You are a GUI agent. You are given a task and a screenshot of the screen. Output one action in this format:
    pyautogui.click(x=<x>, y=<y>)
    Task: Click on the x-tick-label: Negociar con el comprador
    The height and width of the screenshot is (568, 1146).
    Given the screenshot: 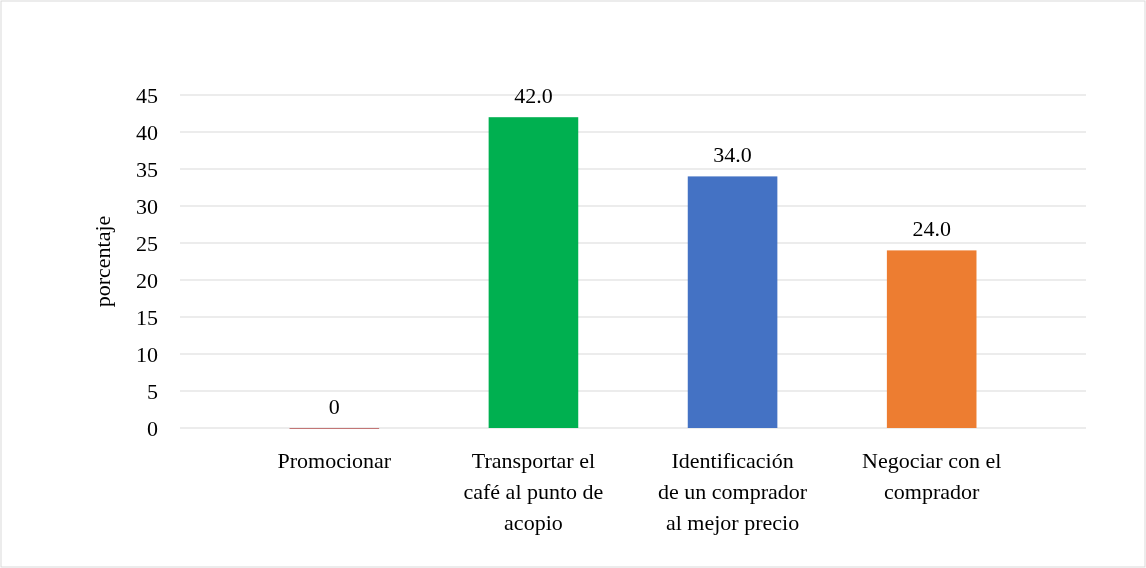 What is the action you would take?
    pyautogui.click(x=932, y=476)
    